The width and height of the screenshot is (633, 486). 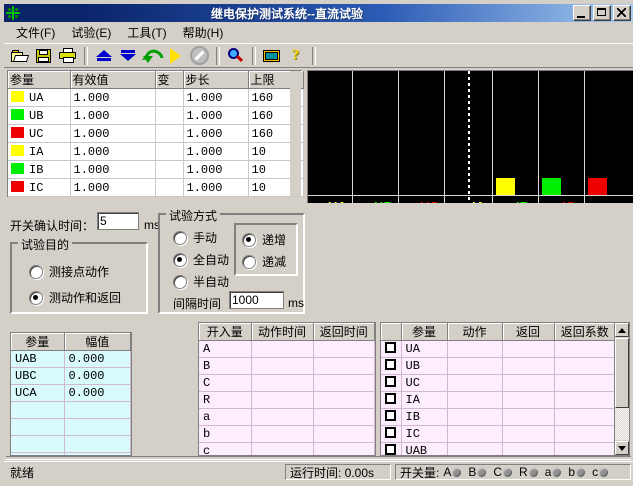 What do you see at coordinates (225, 332) in the screenshot?
I see `col-input-qty: 开入量` at bounding box center [225, 332].